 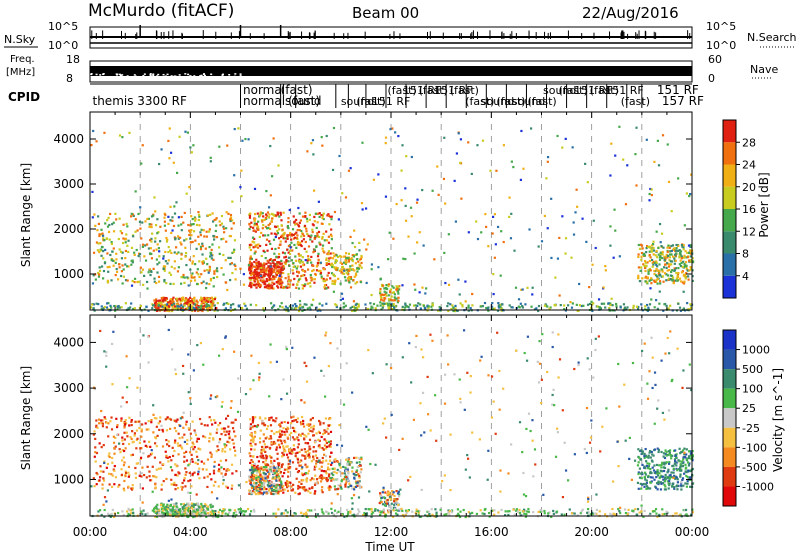 What do you see at coordinates (165, 76) in the screenshot?
I see `freq-gap` at bounding box center [165, 76].